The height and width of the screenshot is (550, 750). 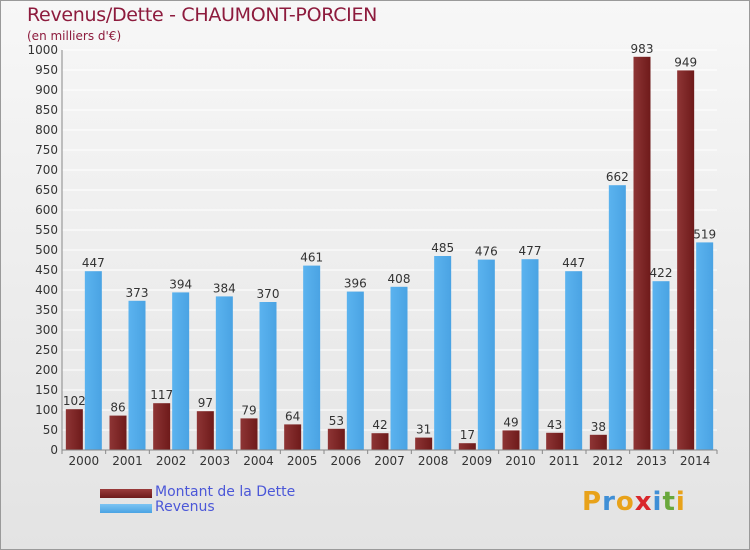 I want to click on x-tick-label: 2010, so click(x=520, y=461).